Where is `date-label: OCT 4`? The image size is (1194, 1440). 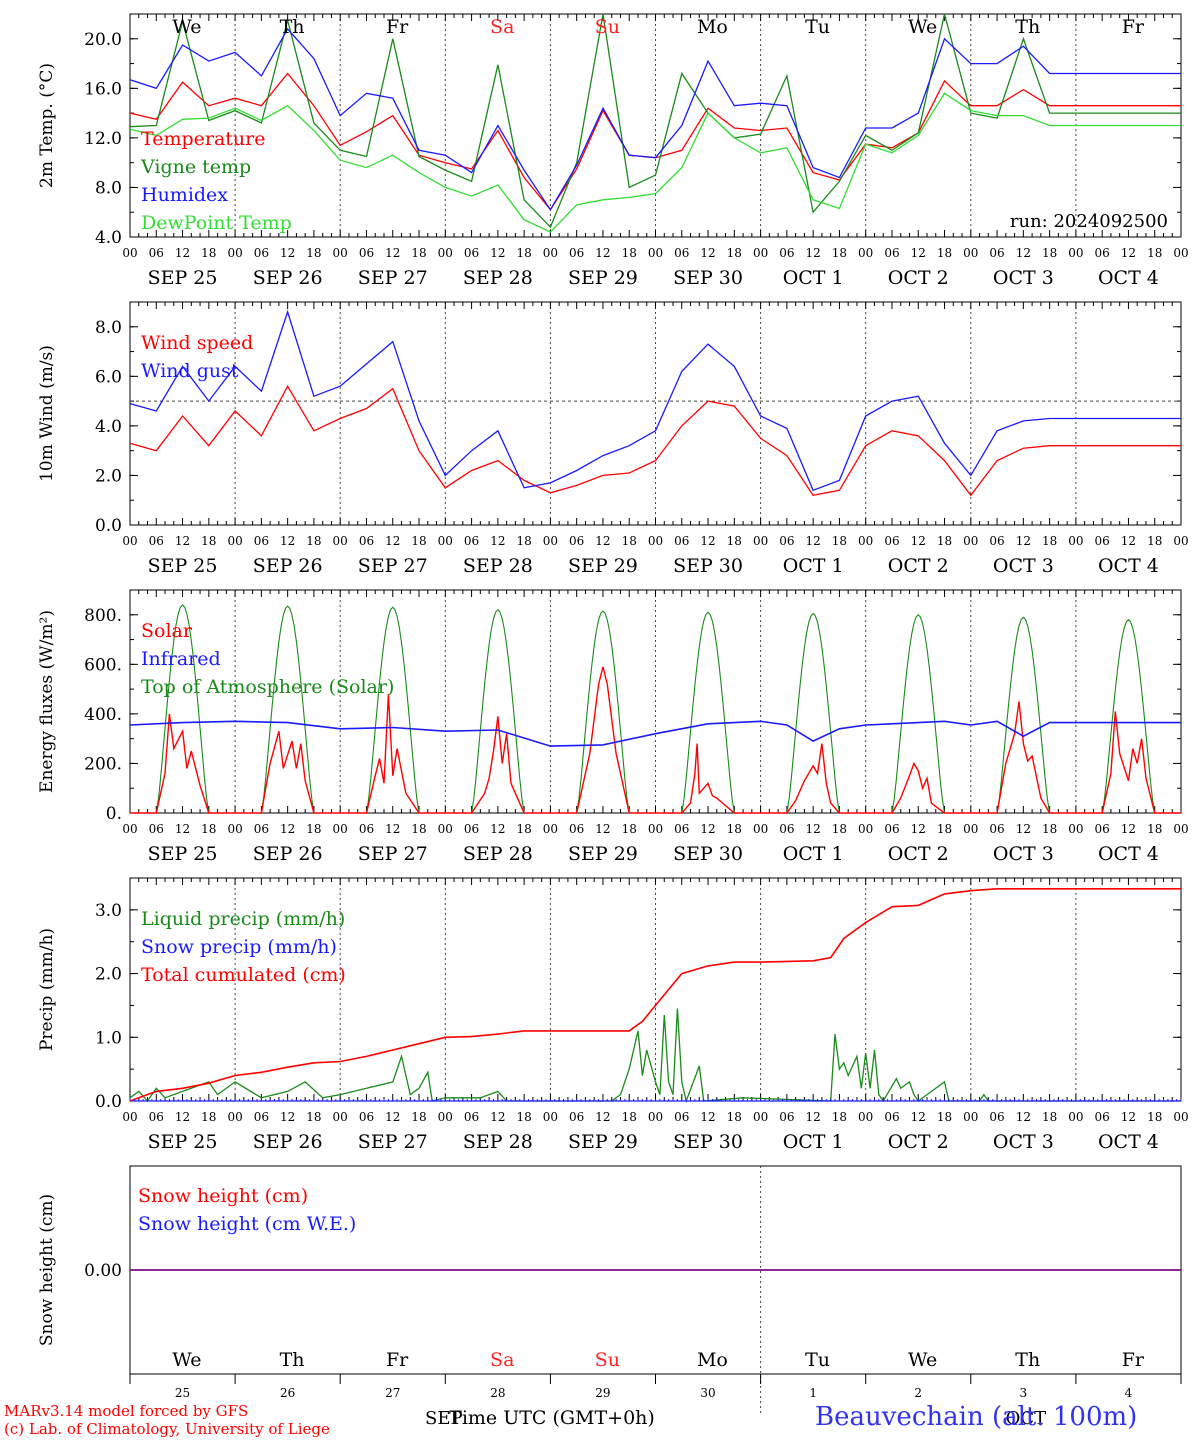 date-label: OCT 4 is located at coordinates (1128, 1142).